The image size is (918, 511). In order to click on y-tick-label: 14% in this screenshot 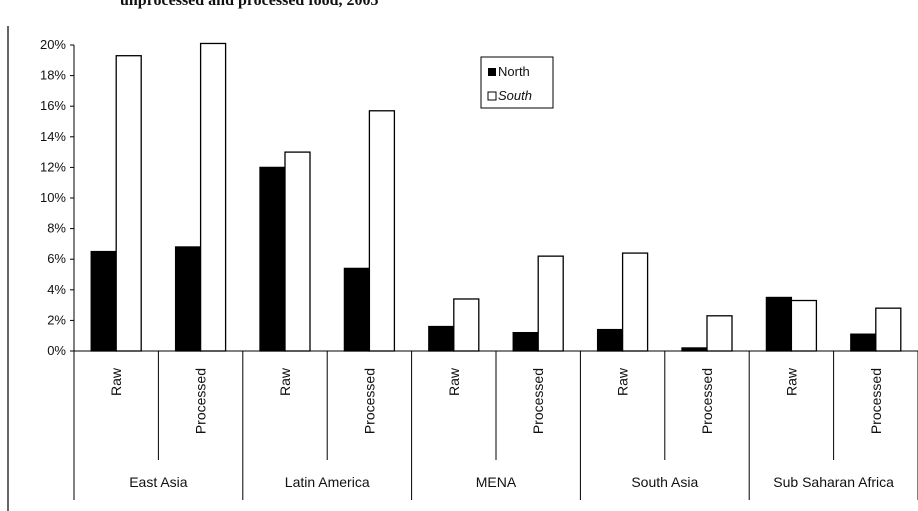, I will do `click(53, 136)`.